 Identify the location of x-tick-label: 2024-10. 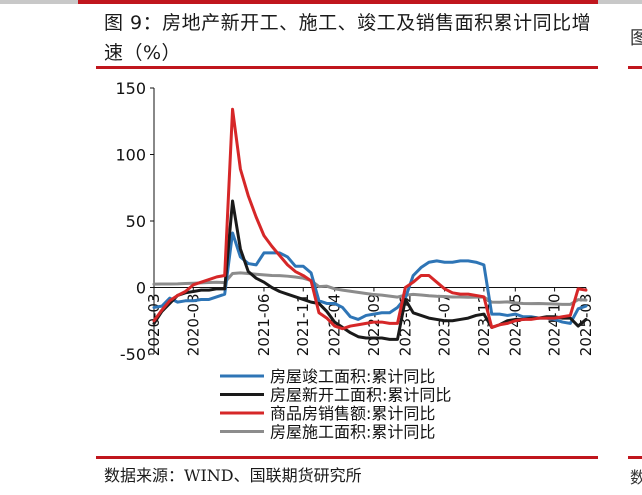
(555, 324).